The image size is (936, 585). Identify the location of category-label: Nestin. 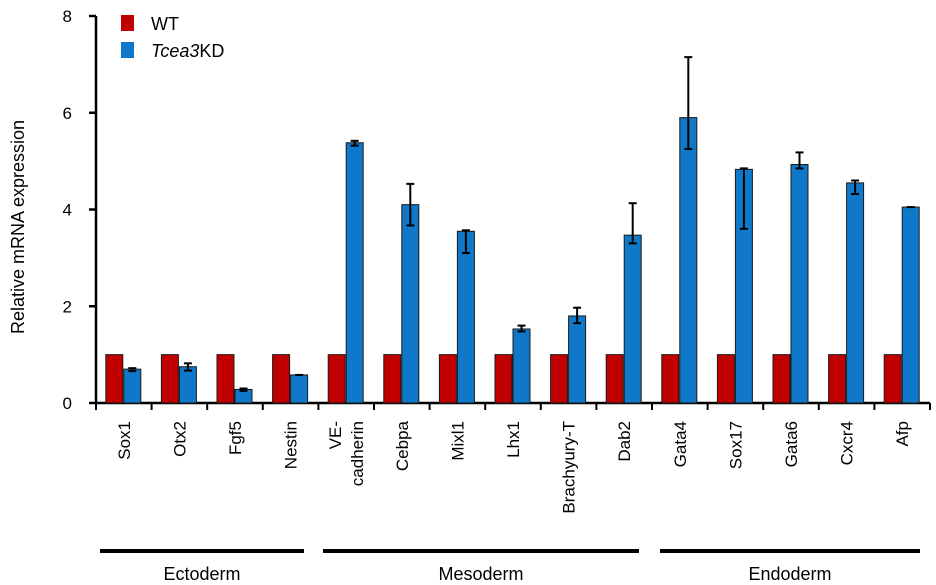
(291, 445).